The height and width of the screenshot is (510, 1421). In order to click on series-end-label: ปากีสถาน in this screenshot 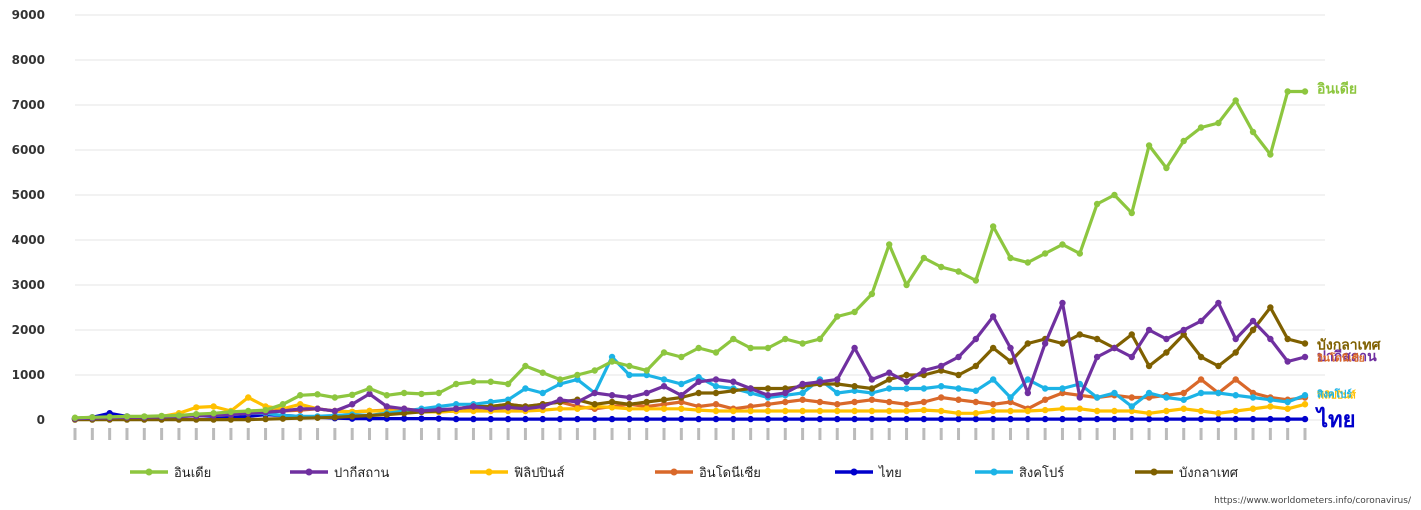, I will do `click(1347, 357)`.